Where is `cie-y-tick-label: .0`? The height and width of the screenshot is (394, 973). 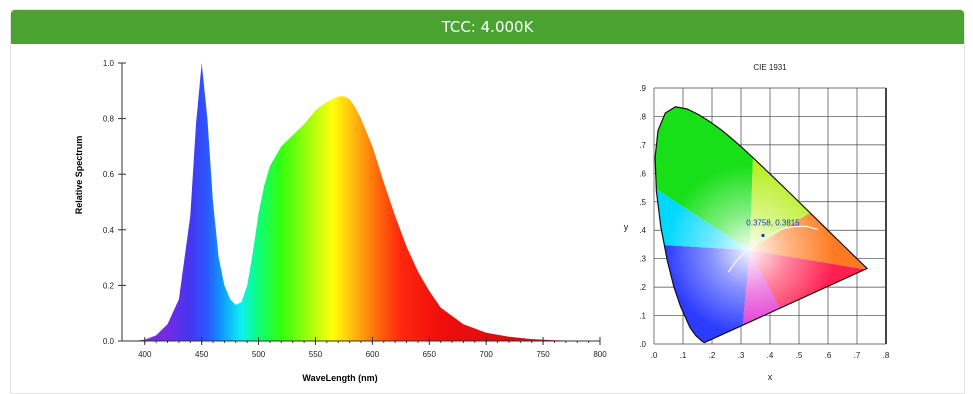
cie-y-tick-label: .0 is located at coordinates (642, 344).